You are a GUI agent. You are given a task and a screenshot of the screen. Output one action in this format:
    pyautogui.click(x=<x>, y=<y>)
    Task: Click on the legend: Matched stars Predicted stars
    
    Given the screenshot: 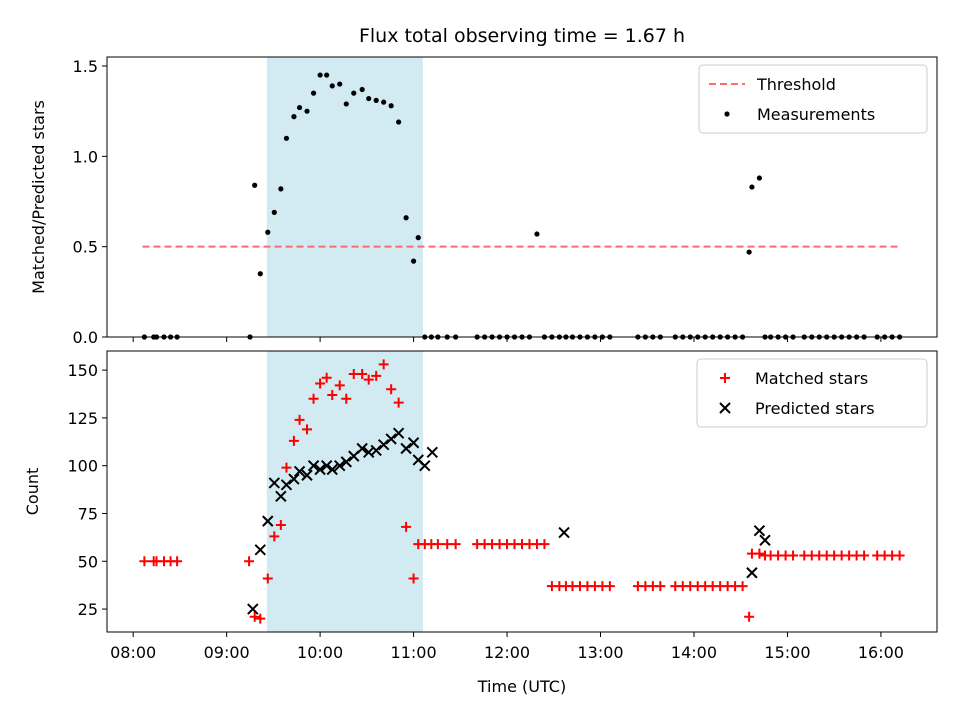 What is the action you would take?
    pyautogui.click(x=812, y=393)
    